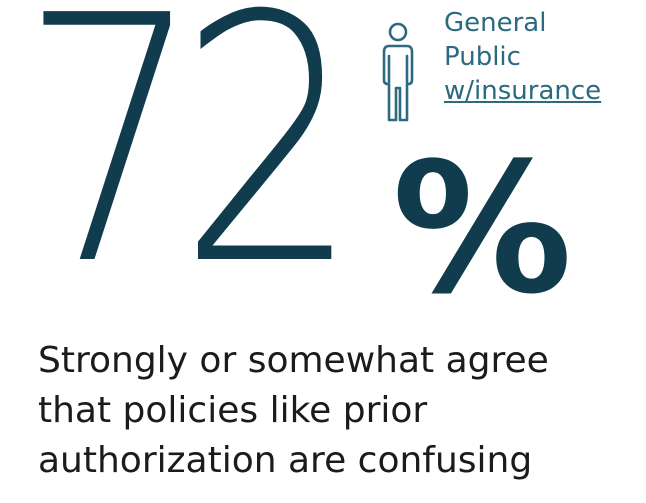 Image resolution: width=646 pixels, height=503 pixels. What do you see at coordinates (482, 57) in the screenshot?
I see `audience-line-2: Public` at bounding box center [482, 57].